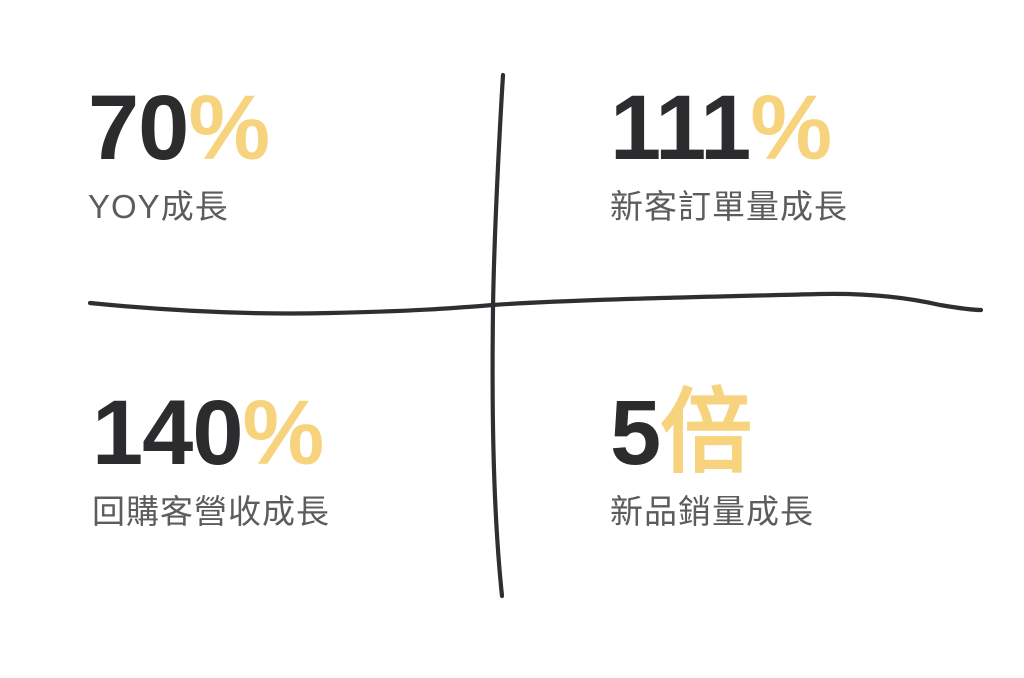 Image resolution: width=1024 pixels, height=678 pixels. Describe the element at coordinates (158, 206) in the screenshot. I see `stat-label: YOY成長` at that location.